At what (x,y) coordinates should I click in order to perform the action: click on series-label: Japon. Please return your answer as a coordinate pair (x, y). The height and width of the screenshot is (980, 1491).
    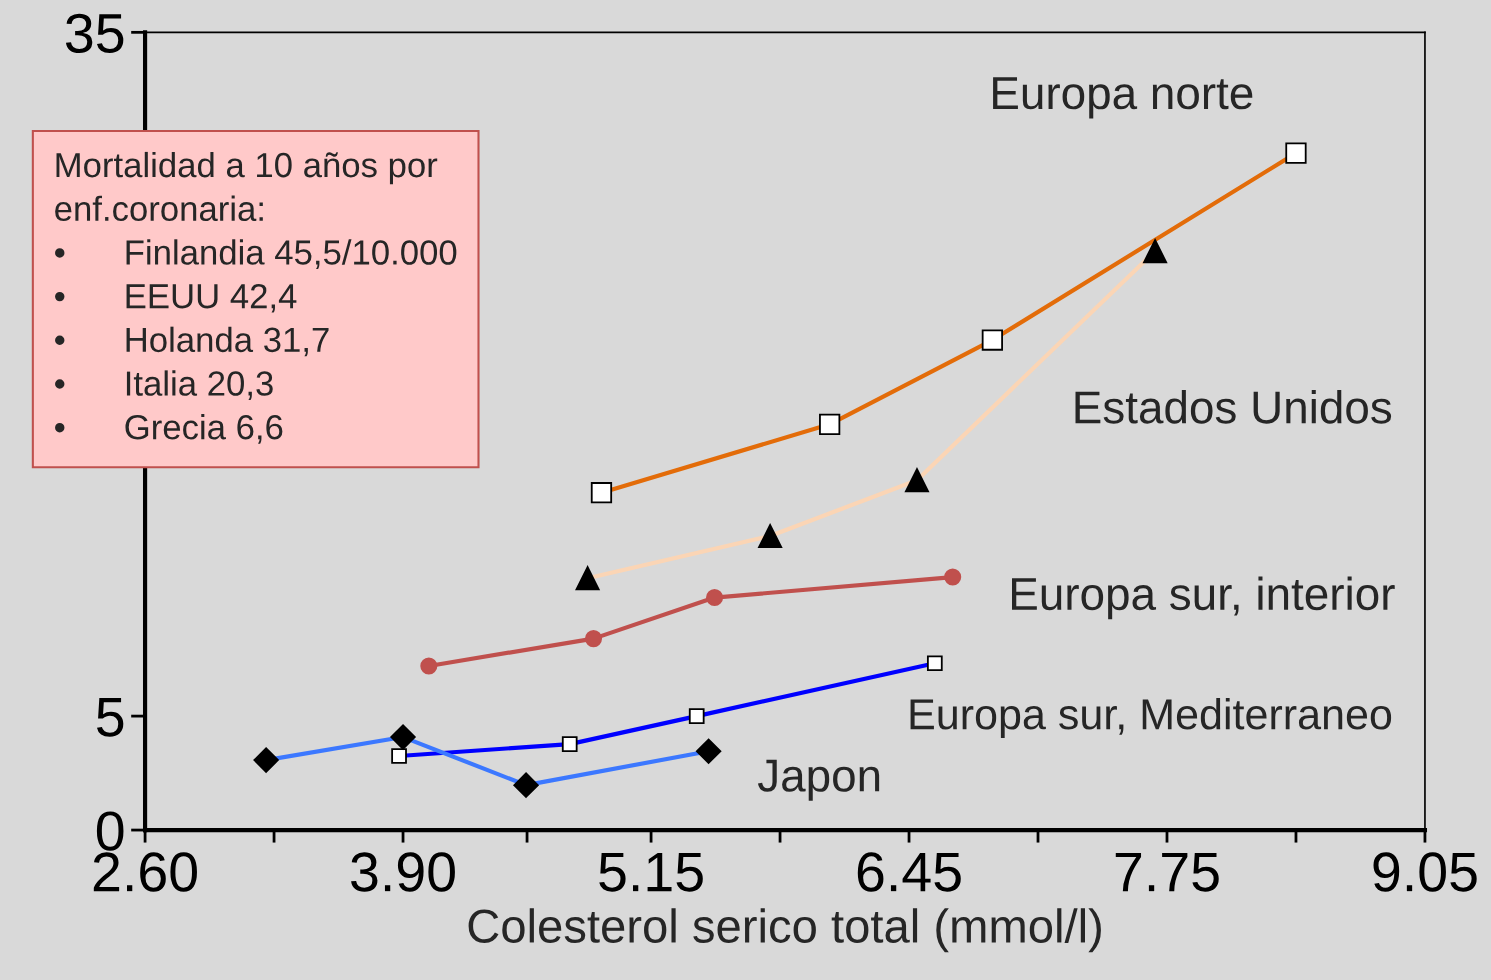
    Looking at the image, I should click on (818, 780).